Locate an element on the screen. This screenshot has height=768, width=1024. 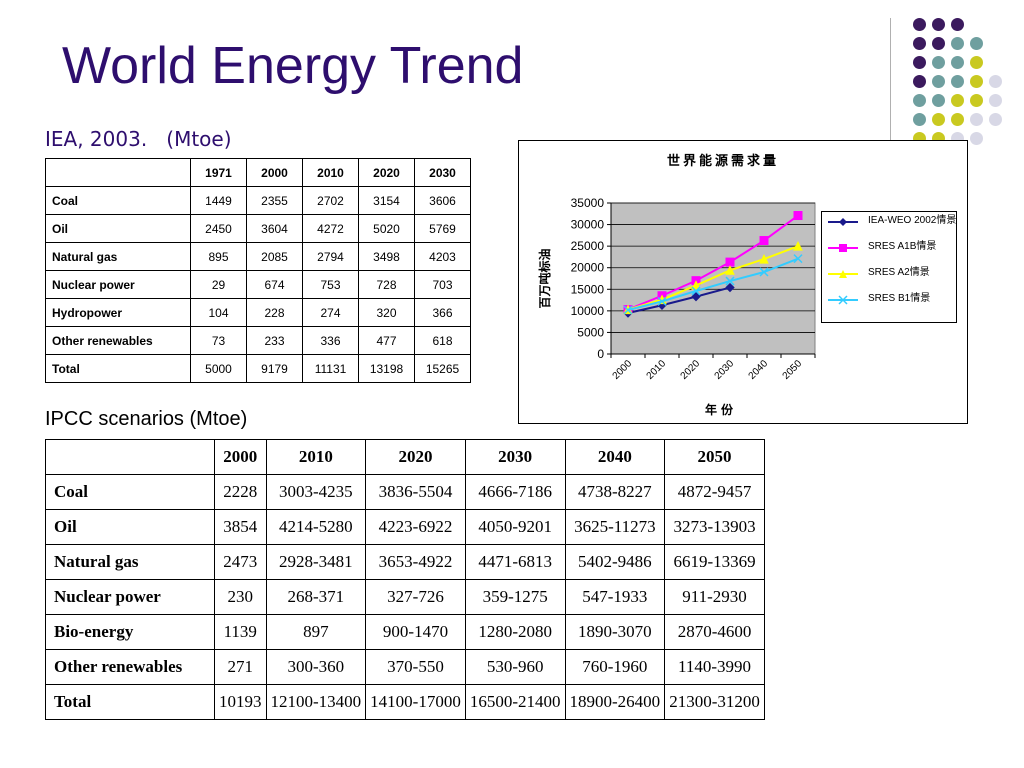
ipcc-cell: 530-960 is located at coordinates (515, 667).